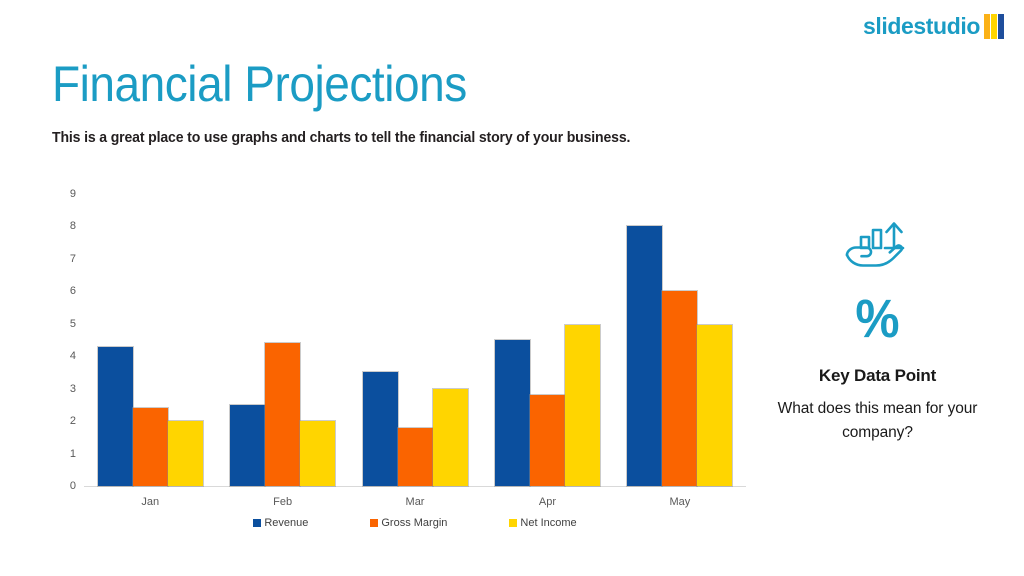 This screenshot has width=1024, height=576. I want to click on brand-logo-mark, so click(994, 26).